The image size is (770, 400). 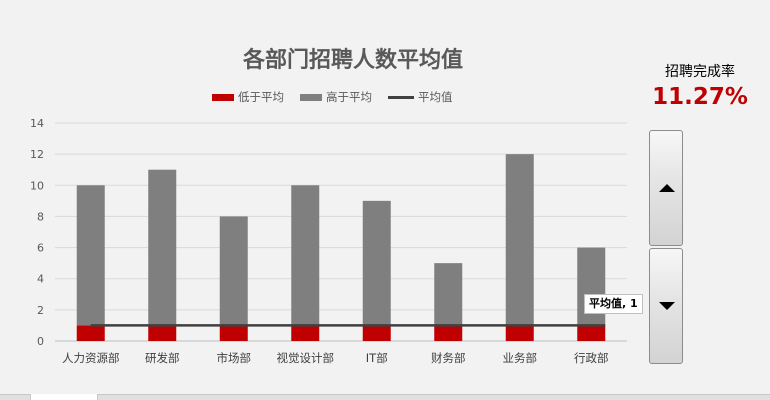 What do you see at coordinates (40, 310) in the screenshot?
I see `y-tick-label: 2` at bounding box center [40, 310].